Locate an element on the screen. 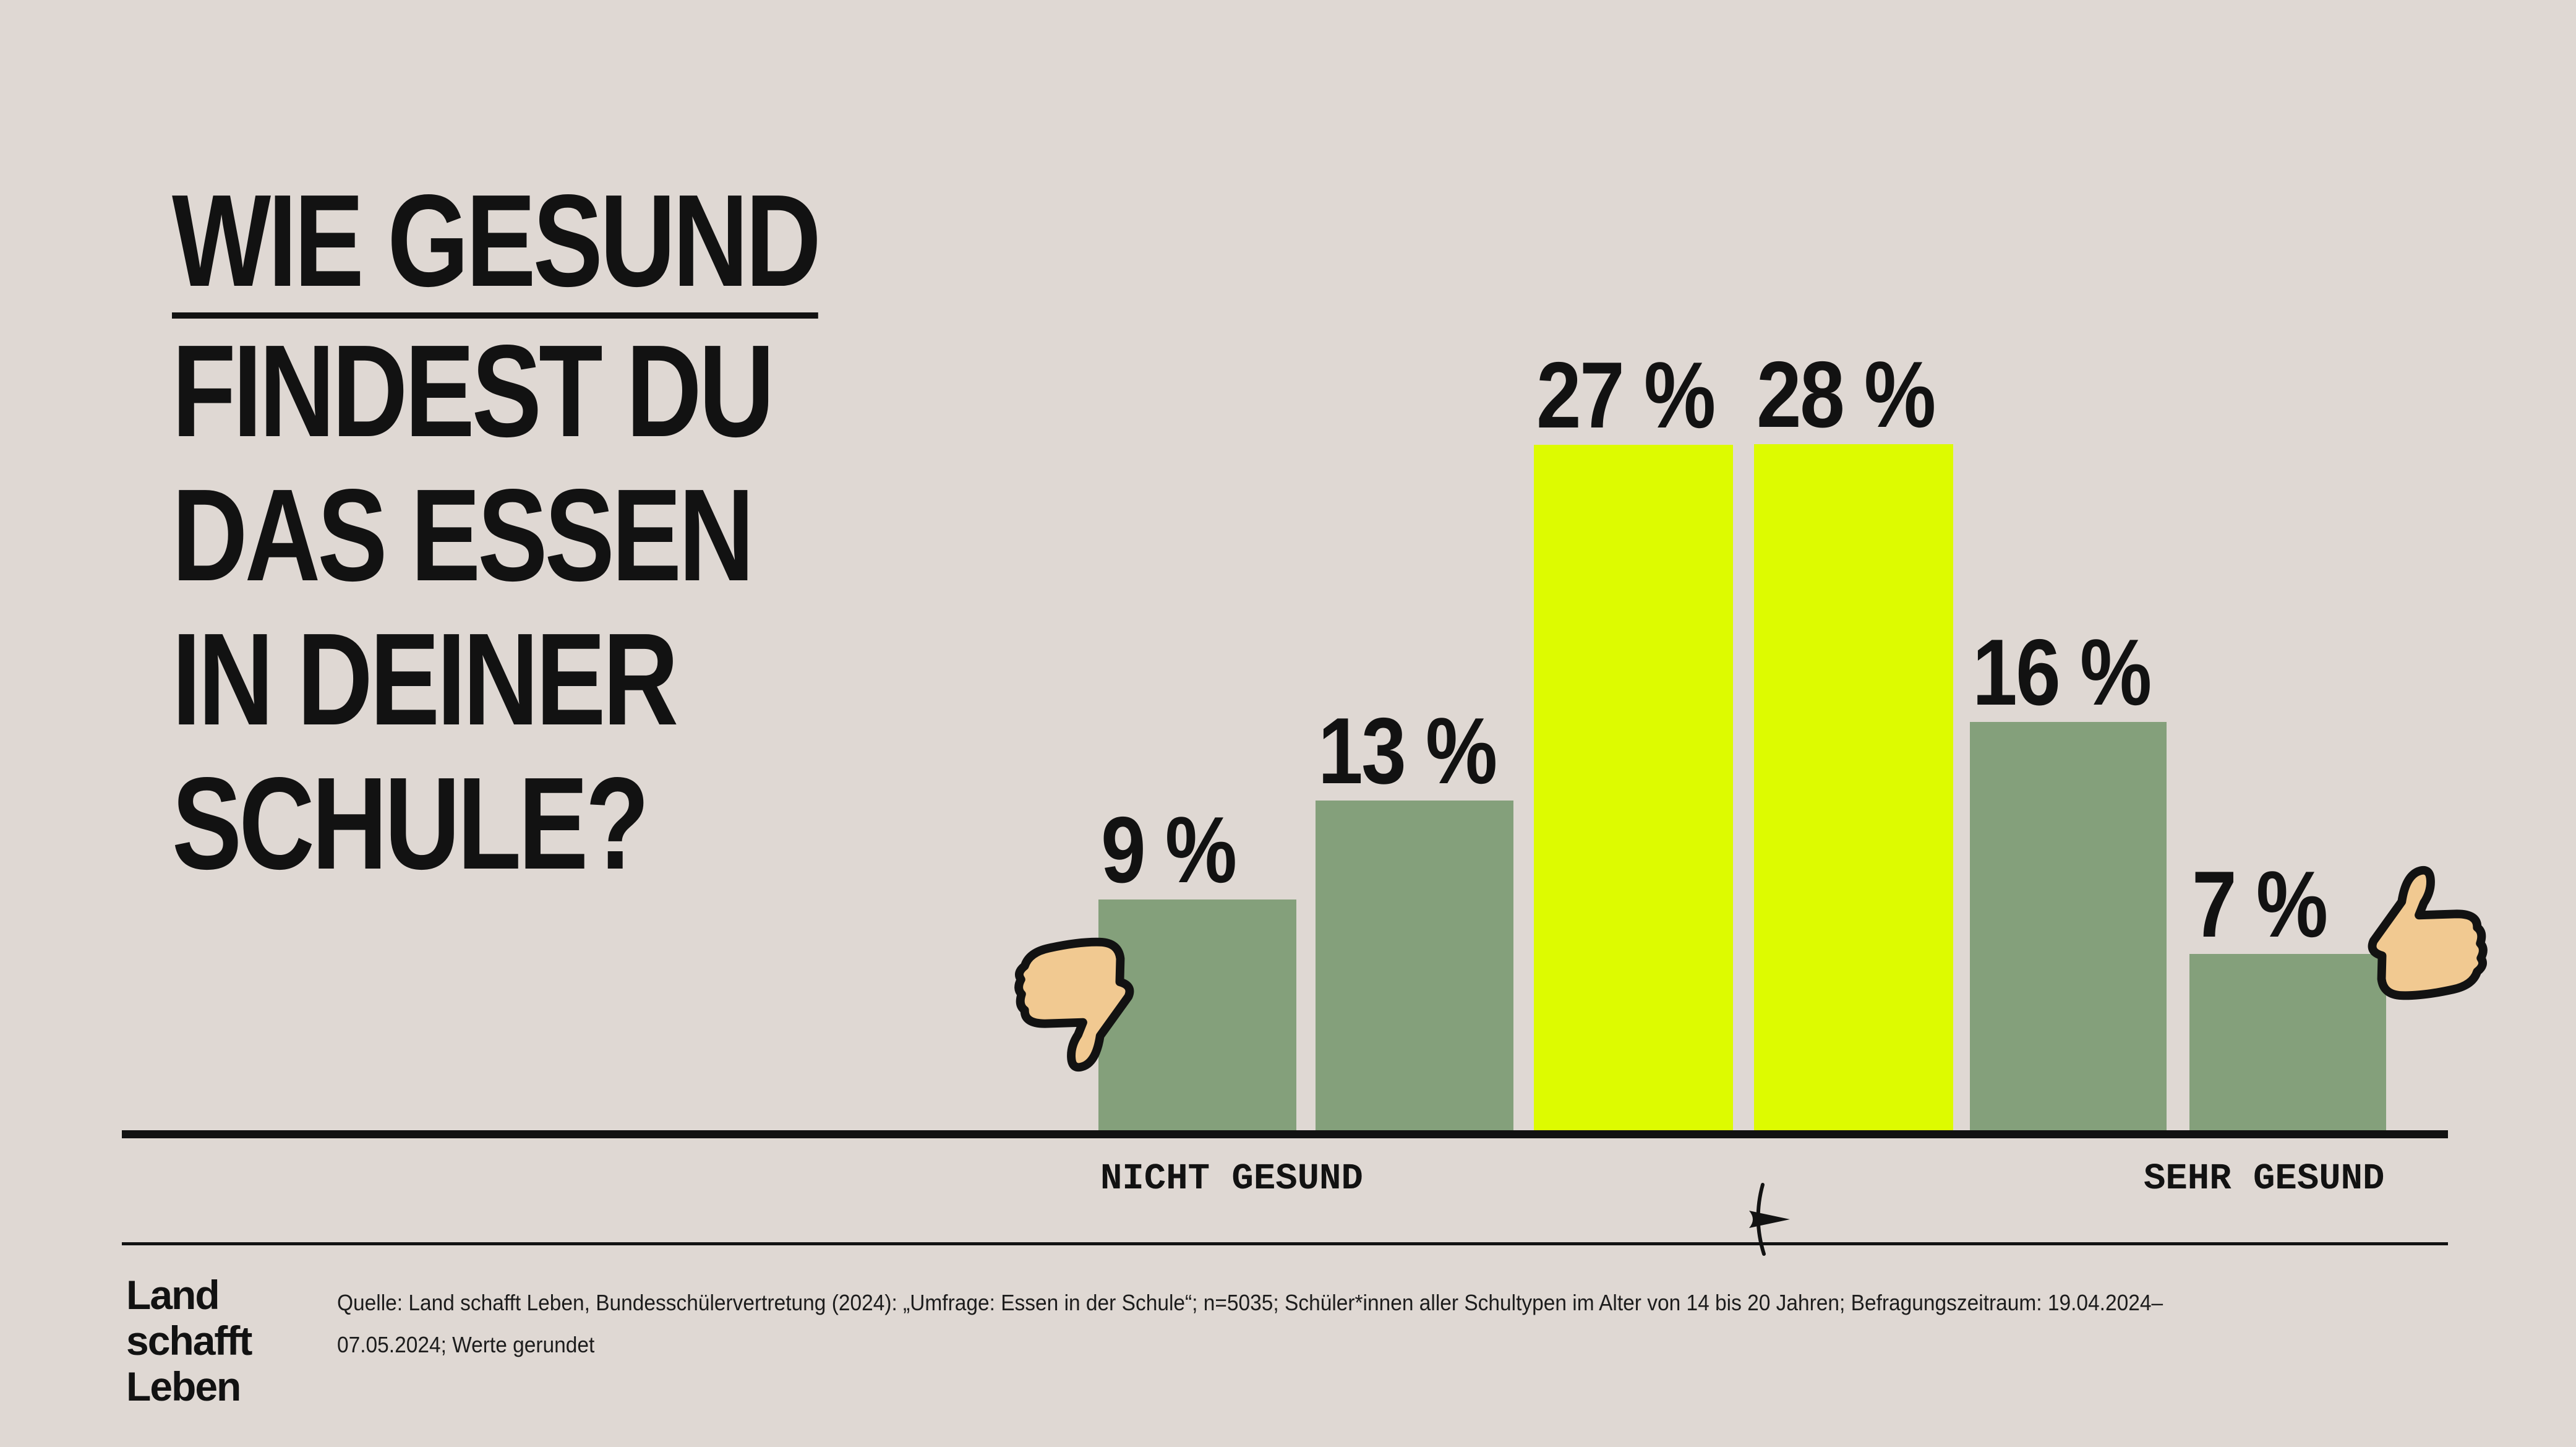  x-axis-label-right: SEHR GESUND is located at coordinates (2264, 1179).